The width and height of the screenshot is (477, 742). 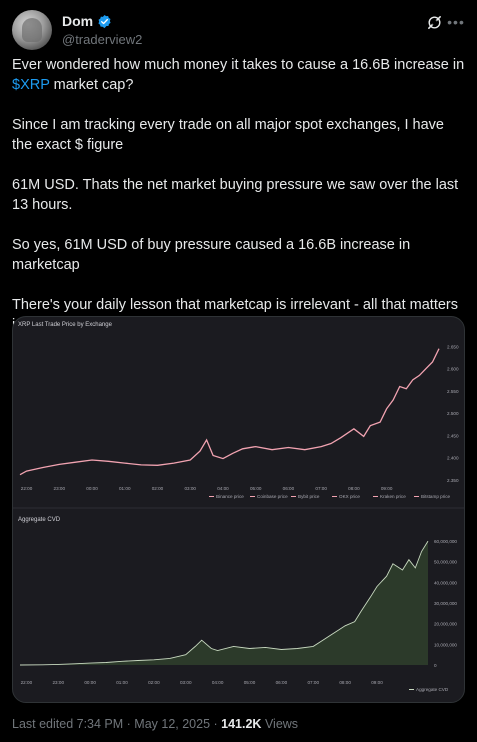 I want to click on views-label: Views, so click(x=280, y=724).